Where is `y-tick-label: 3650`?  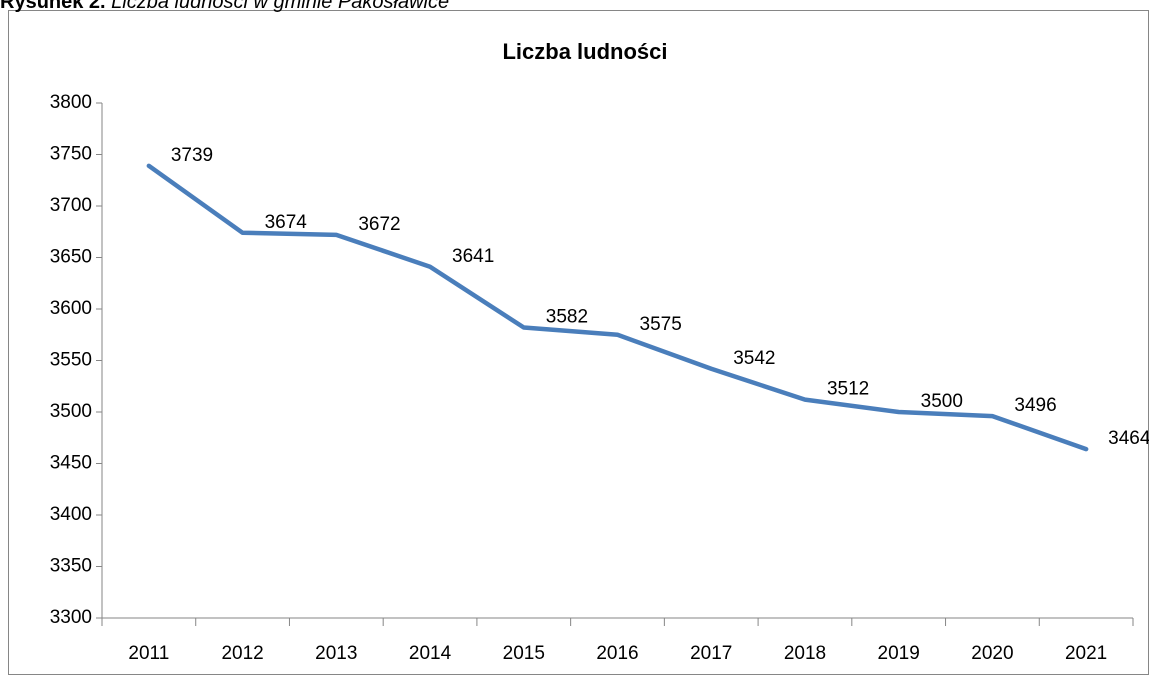
y-tick-label: 3650 is located at coordinates (71, 257).